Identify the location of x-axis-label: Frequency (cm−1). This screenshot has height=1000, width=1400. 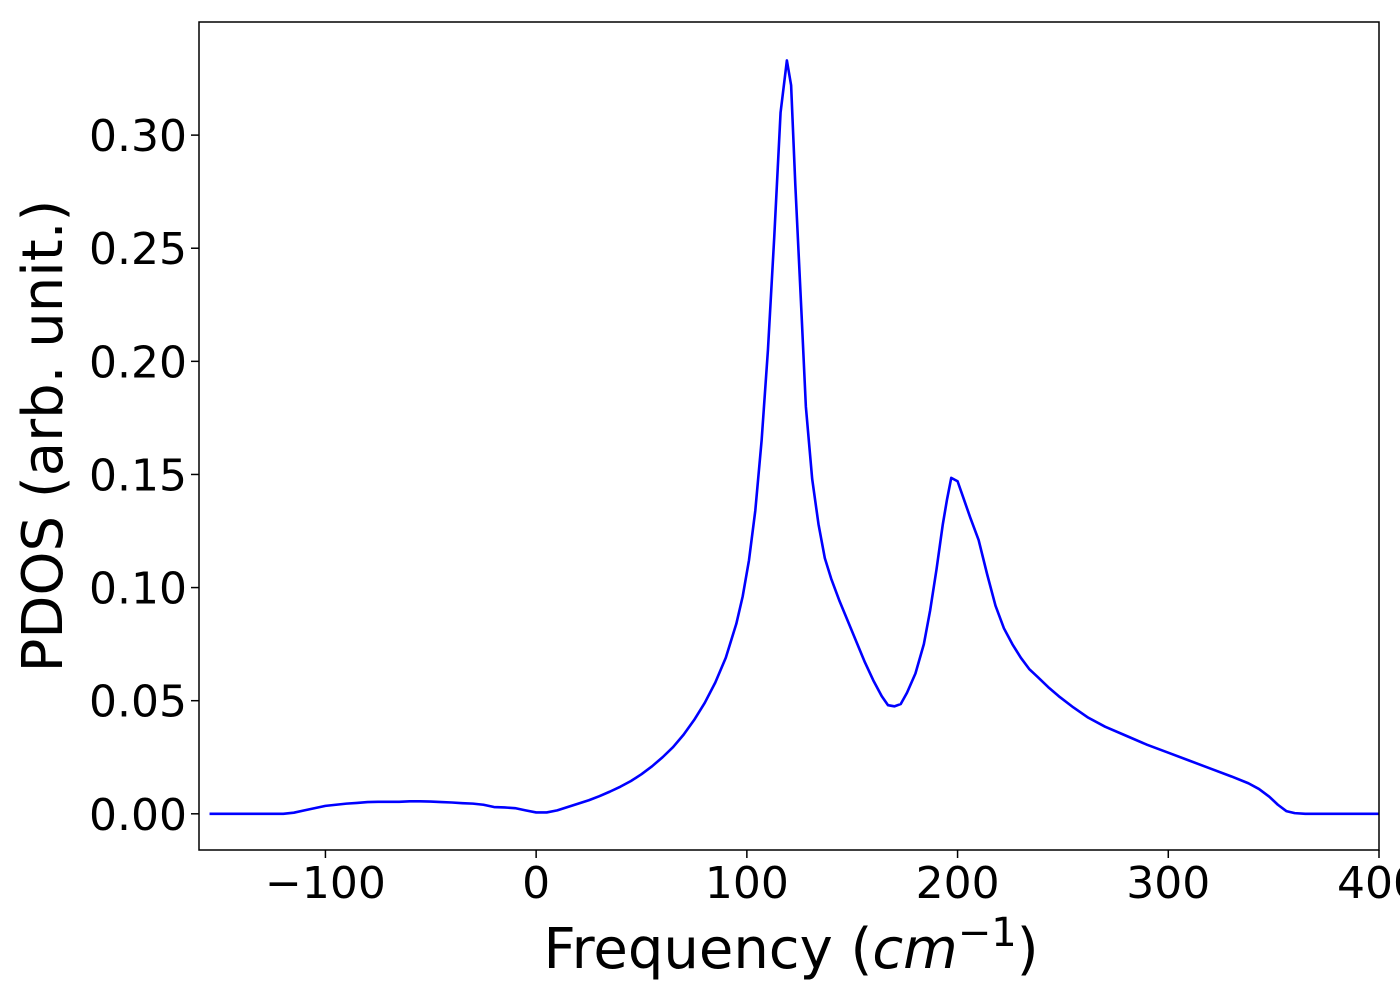
(790, 946).